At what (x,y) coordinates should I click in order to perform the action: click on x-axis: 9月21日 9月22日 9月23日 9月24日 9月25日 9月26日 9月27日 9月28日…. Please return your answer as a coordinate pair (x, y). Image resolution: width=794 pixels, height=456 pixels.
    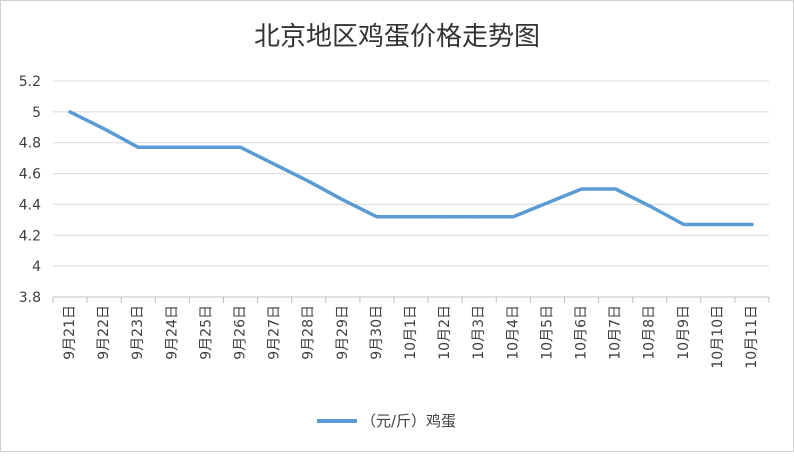
    Looking at the image, I should click on (411, 332).